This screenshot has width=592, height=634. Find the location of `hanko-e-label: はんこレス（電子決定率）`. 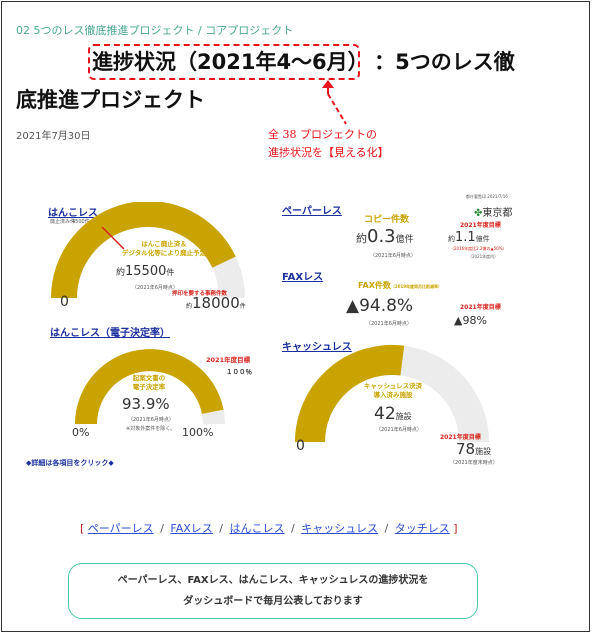

hanko-e-label: はんこレス（電子決定率） is located at coordinates (110, 333).